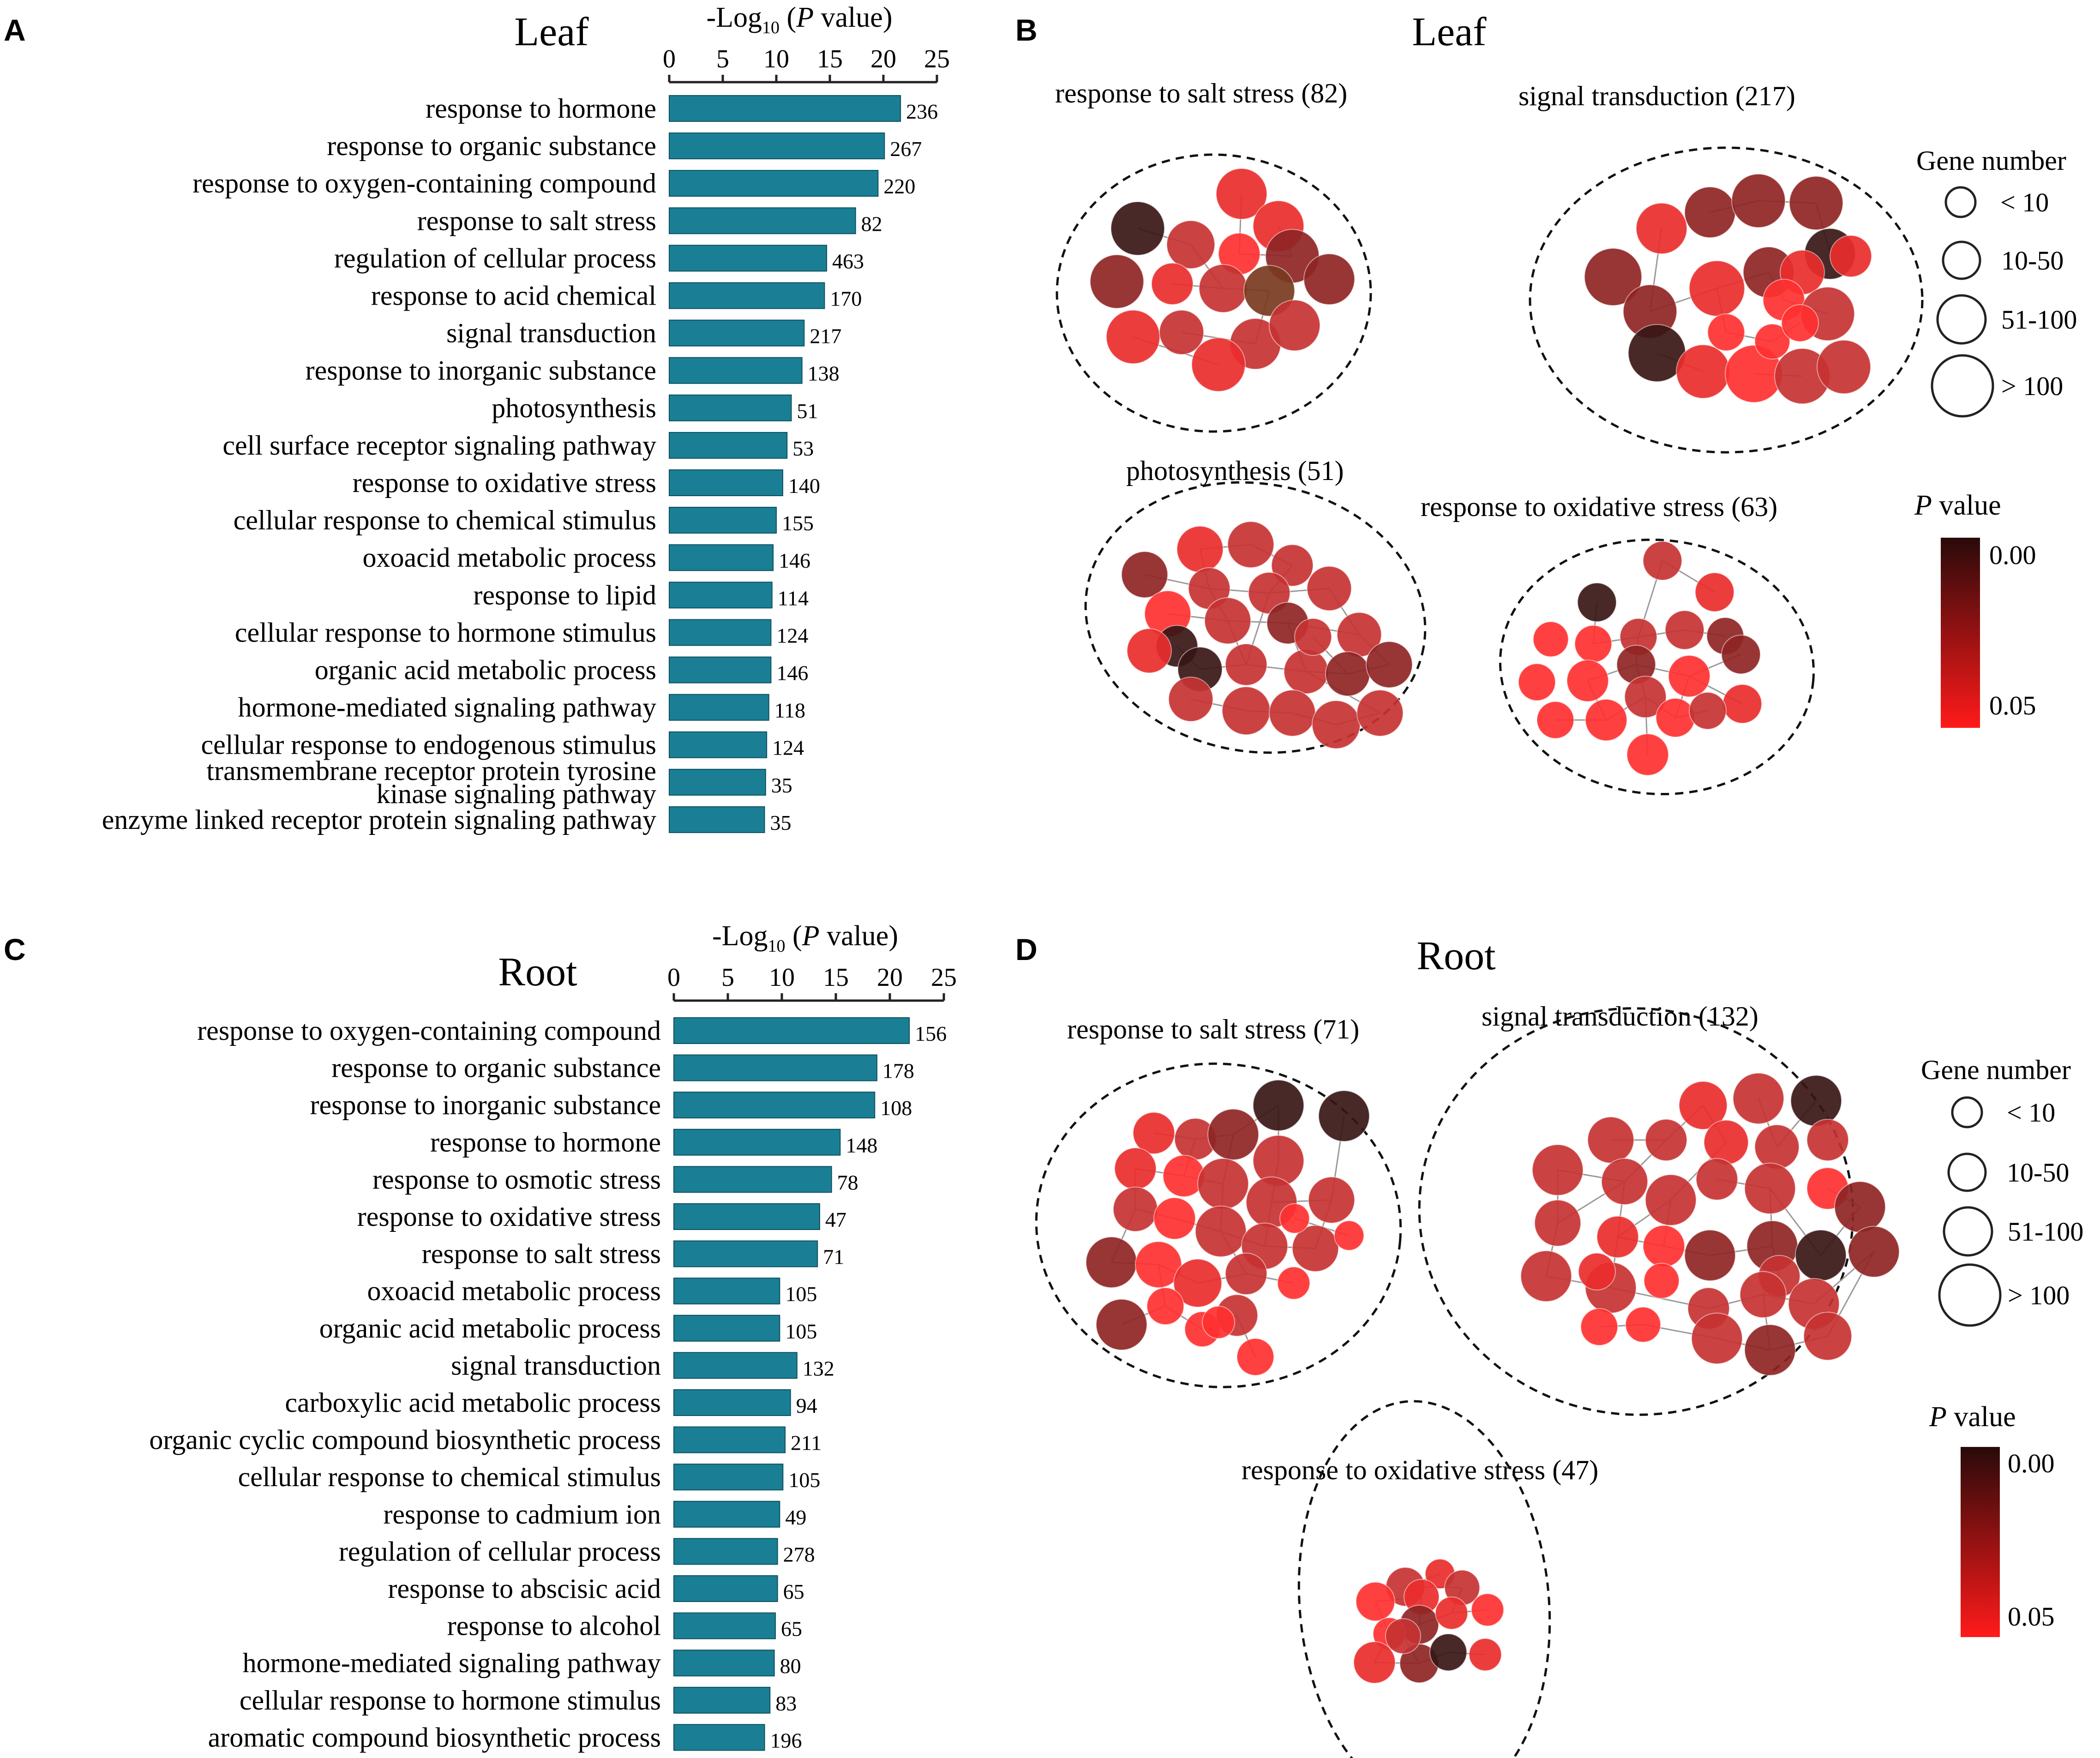  Describe the element at coordinates (495, 258) in the screenshot. I see `category-label: regulation of cellular process` at that location.